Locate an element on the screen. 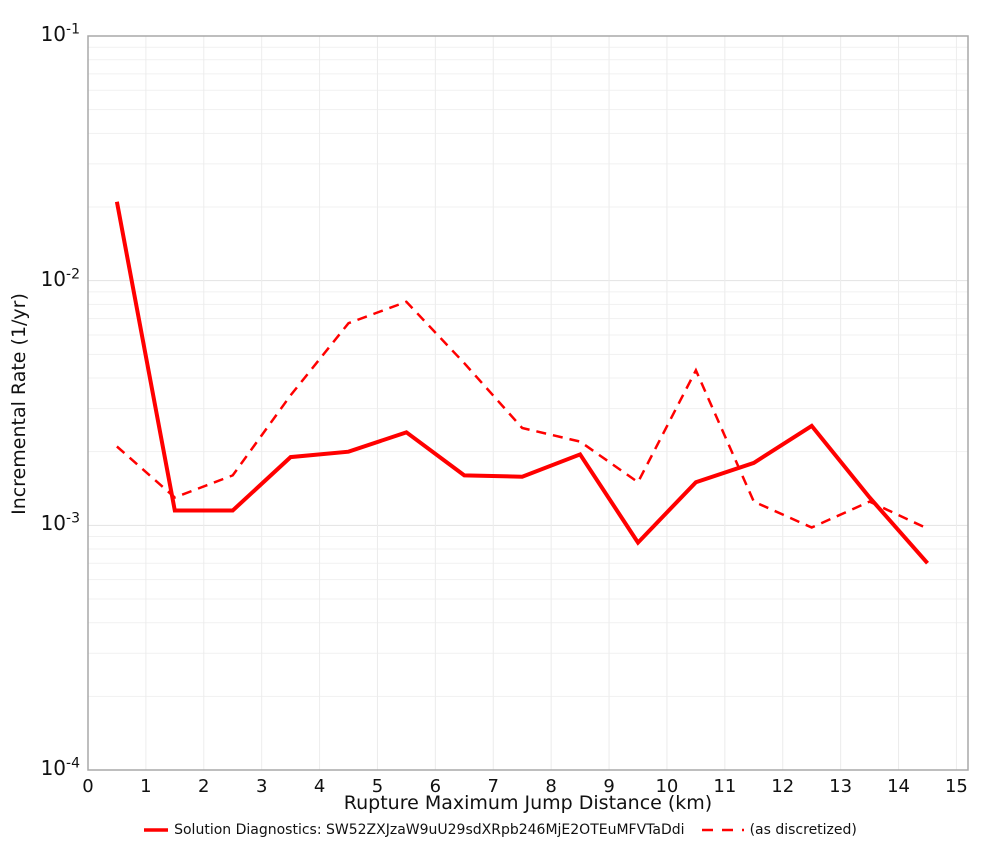 The image size is (1000, 850). x-tick-label: 13 is located at coordinates (841, 786).